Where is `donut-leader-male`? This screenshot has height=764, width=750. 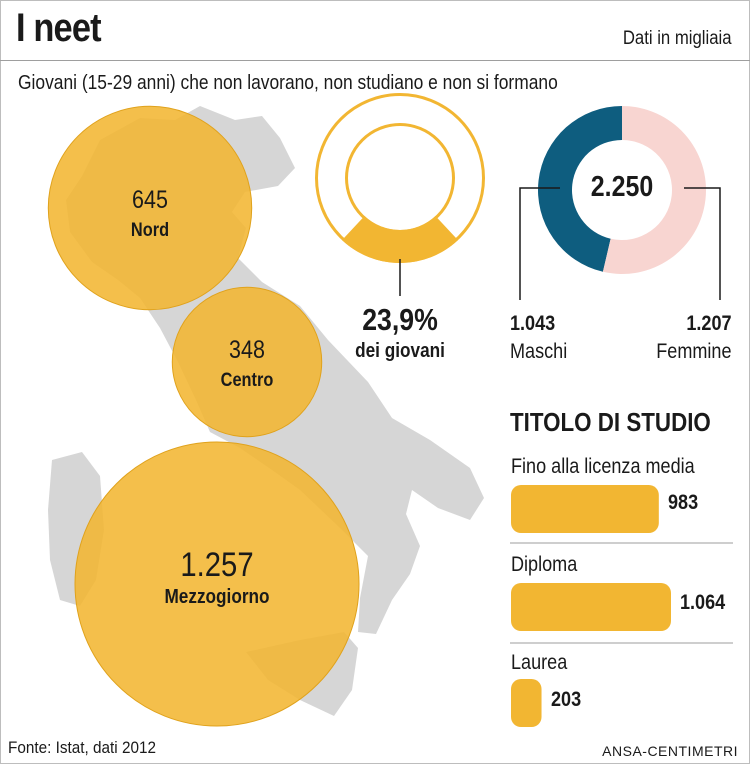 donut-leader-male is located at coordinates (539, 243).